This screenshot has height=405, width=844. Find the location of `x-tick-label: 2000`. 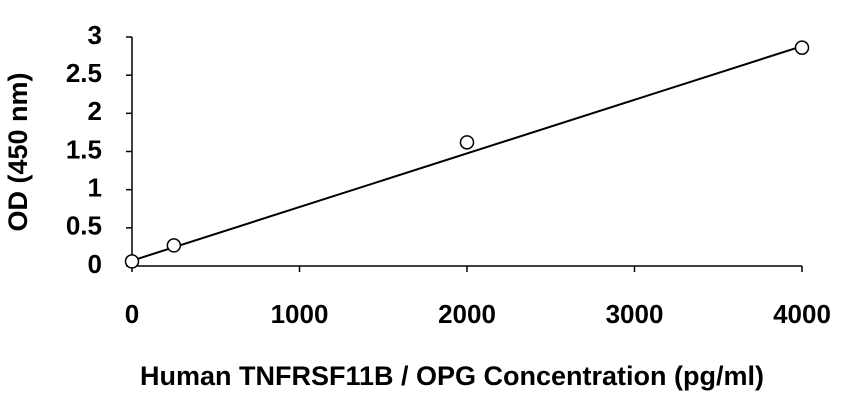

x-tick-label: 2000 is located at coordinates (467, 314).